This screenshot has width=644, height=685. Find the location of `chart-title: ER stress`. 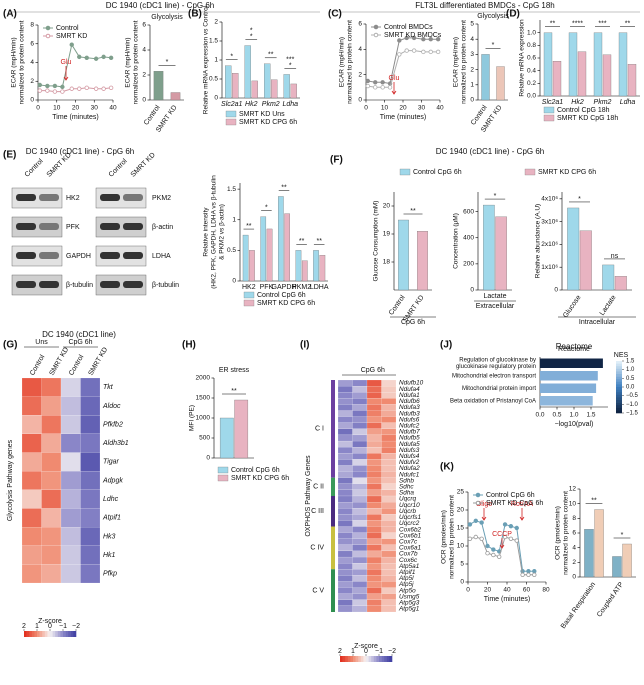

chart-title: ER stress is located at coordinates (234, 370).